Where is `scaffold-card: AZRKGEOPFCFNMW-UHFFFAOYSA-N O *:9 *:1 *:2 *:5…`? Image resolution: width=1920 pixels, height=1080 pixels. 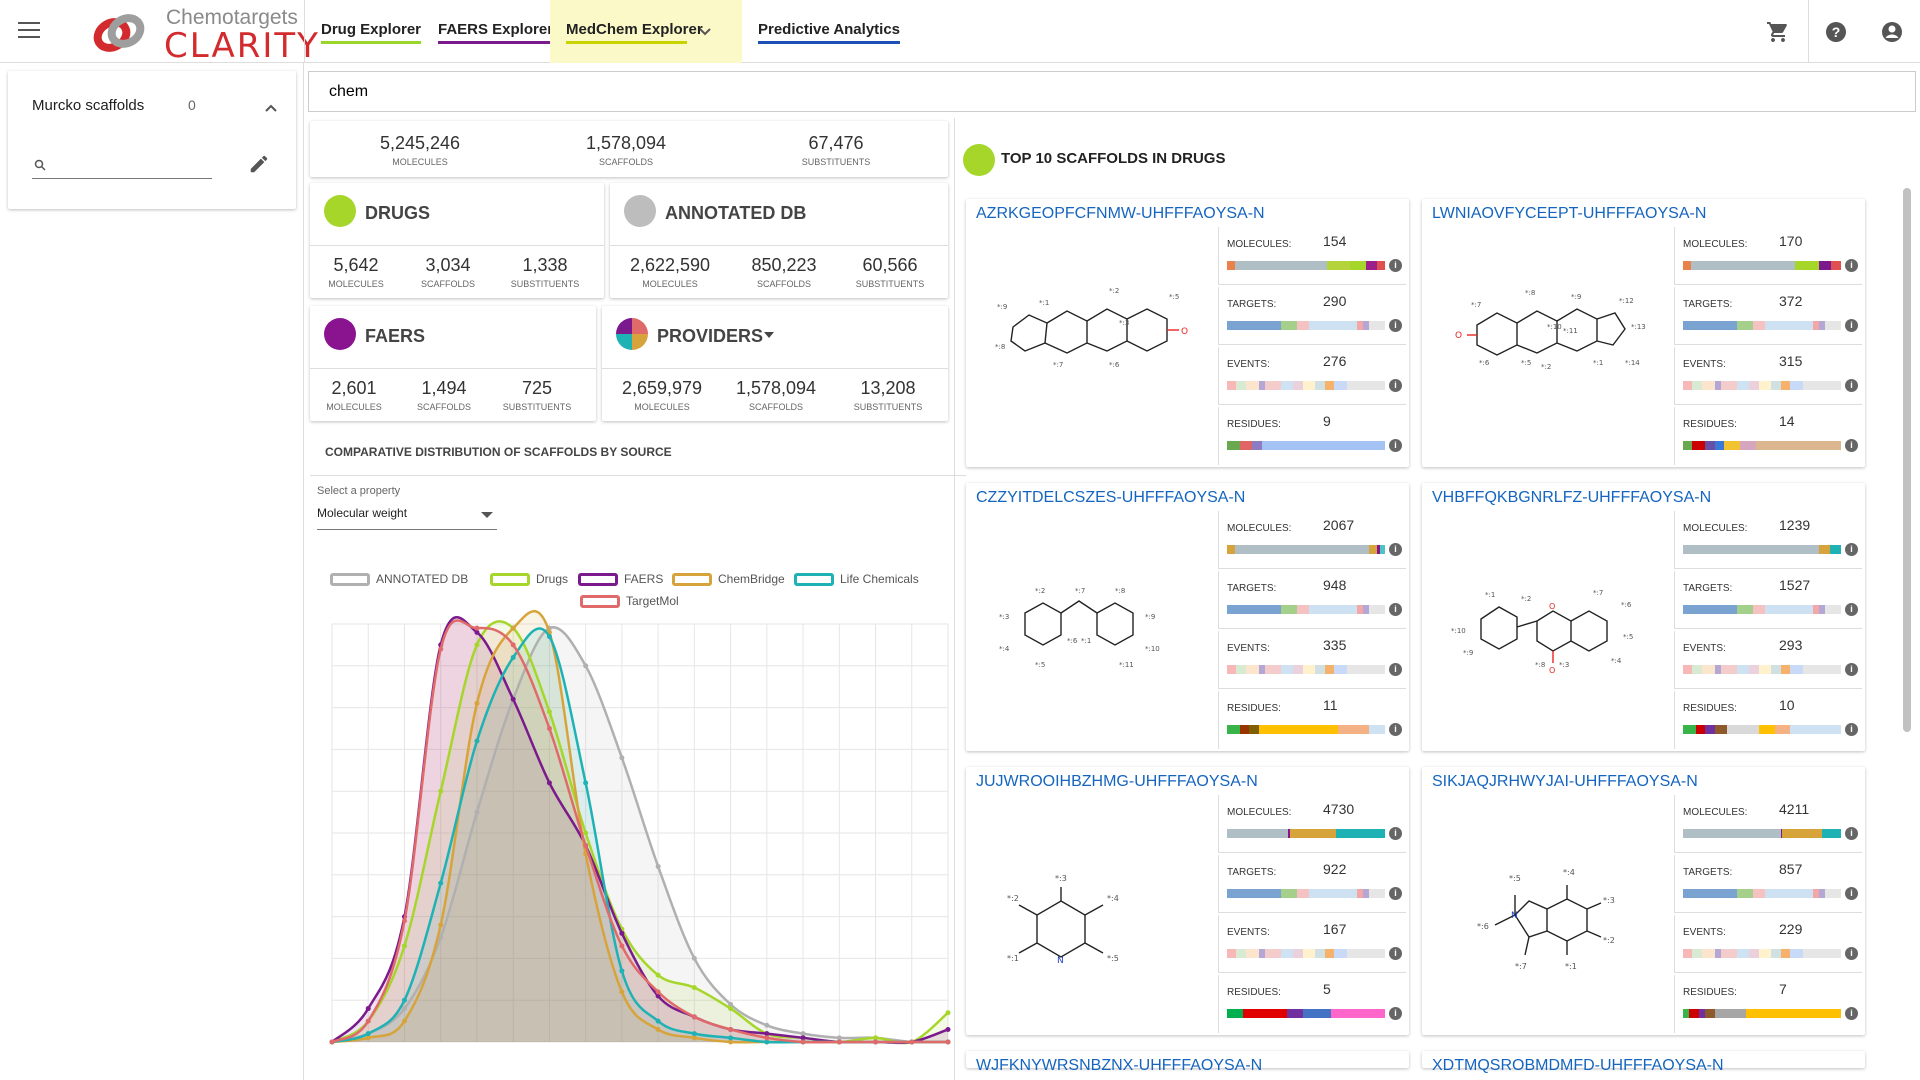
scaffold-card: AZRKGEOPFCFNMW-UHFFFAOYSA-N O *:9 *:1 *:2 *:5… is located at coordinates (1187, 333).